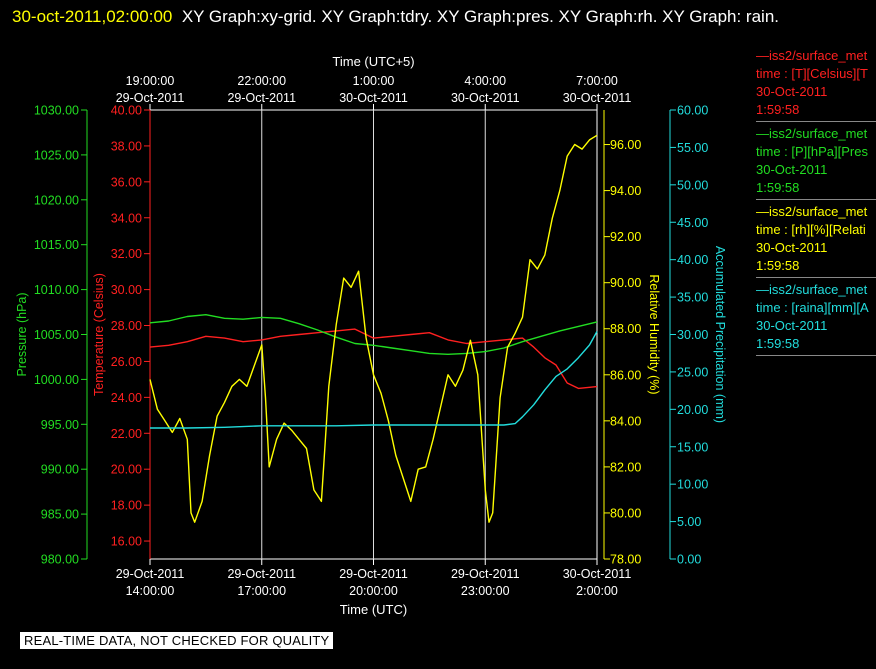 This screenshot has width=876, height=669. What do you see at coordinates (720, 334) in the screenshot?
I see `rain-axis-label: Accumulated Precipitation (mm)` at bounding box center [720, 334].